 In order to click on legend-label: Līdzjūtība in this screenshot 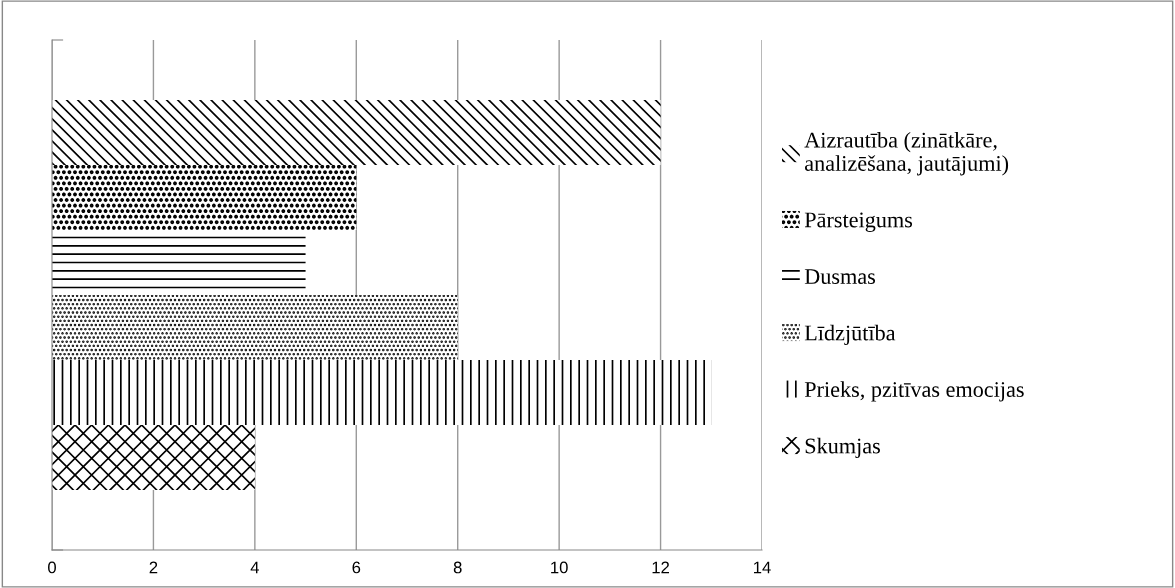, I will do `click(850, 335)`.